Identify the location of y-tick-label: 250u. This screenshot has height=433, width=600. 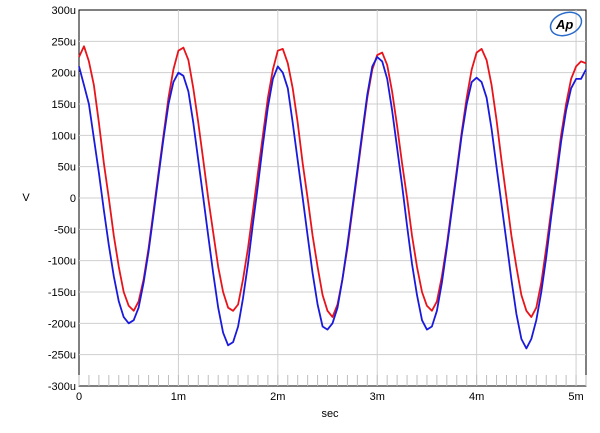
(64, 42).